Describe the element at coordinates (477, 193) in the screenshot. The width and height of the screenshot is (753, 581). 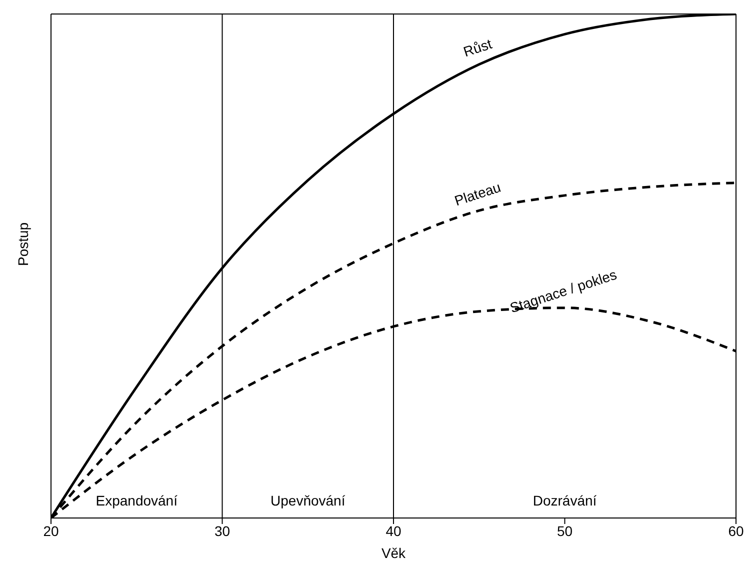
I see `text: Plateau` at that location.